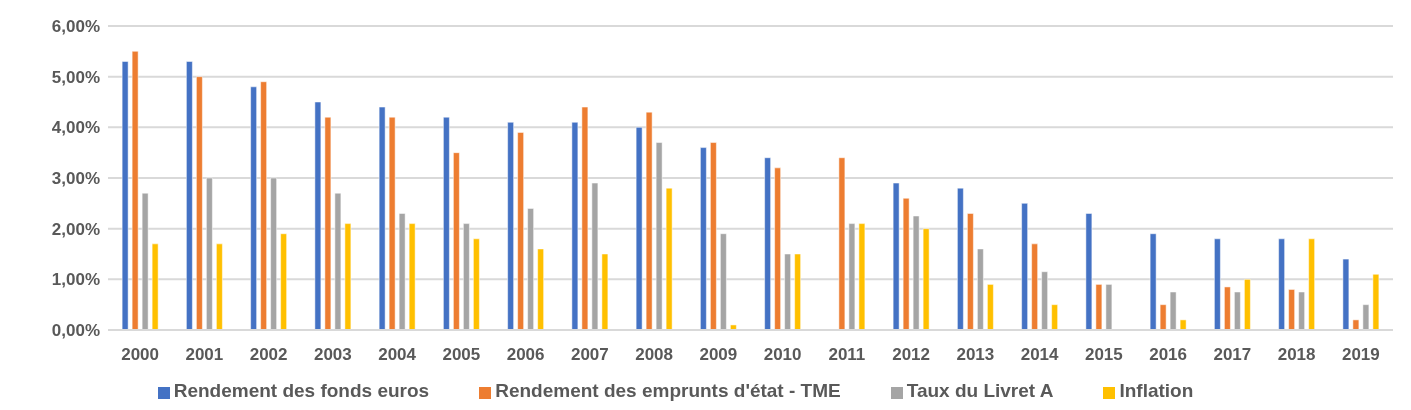 The image size is (1411, 410). I want to click on y-tick-label: 6,00%, so click(75, 27).